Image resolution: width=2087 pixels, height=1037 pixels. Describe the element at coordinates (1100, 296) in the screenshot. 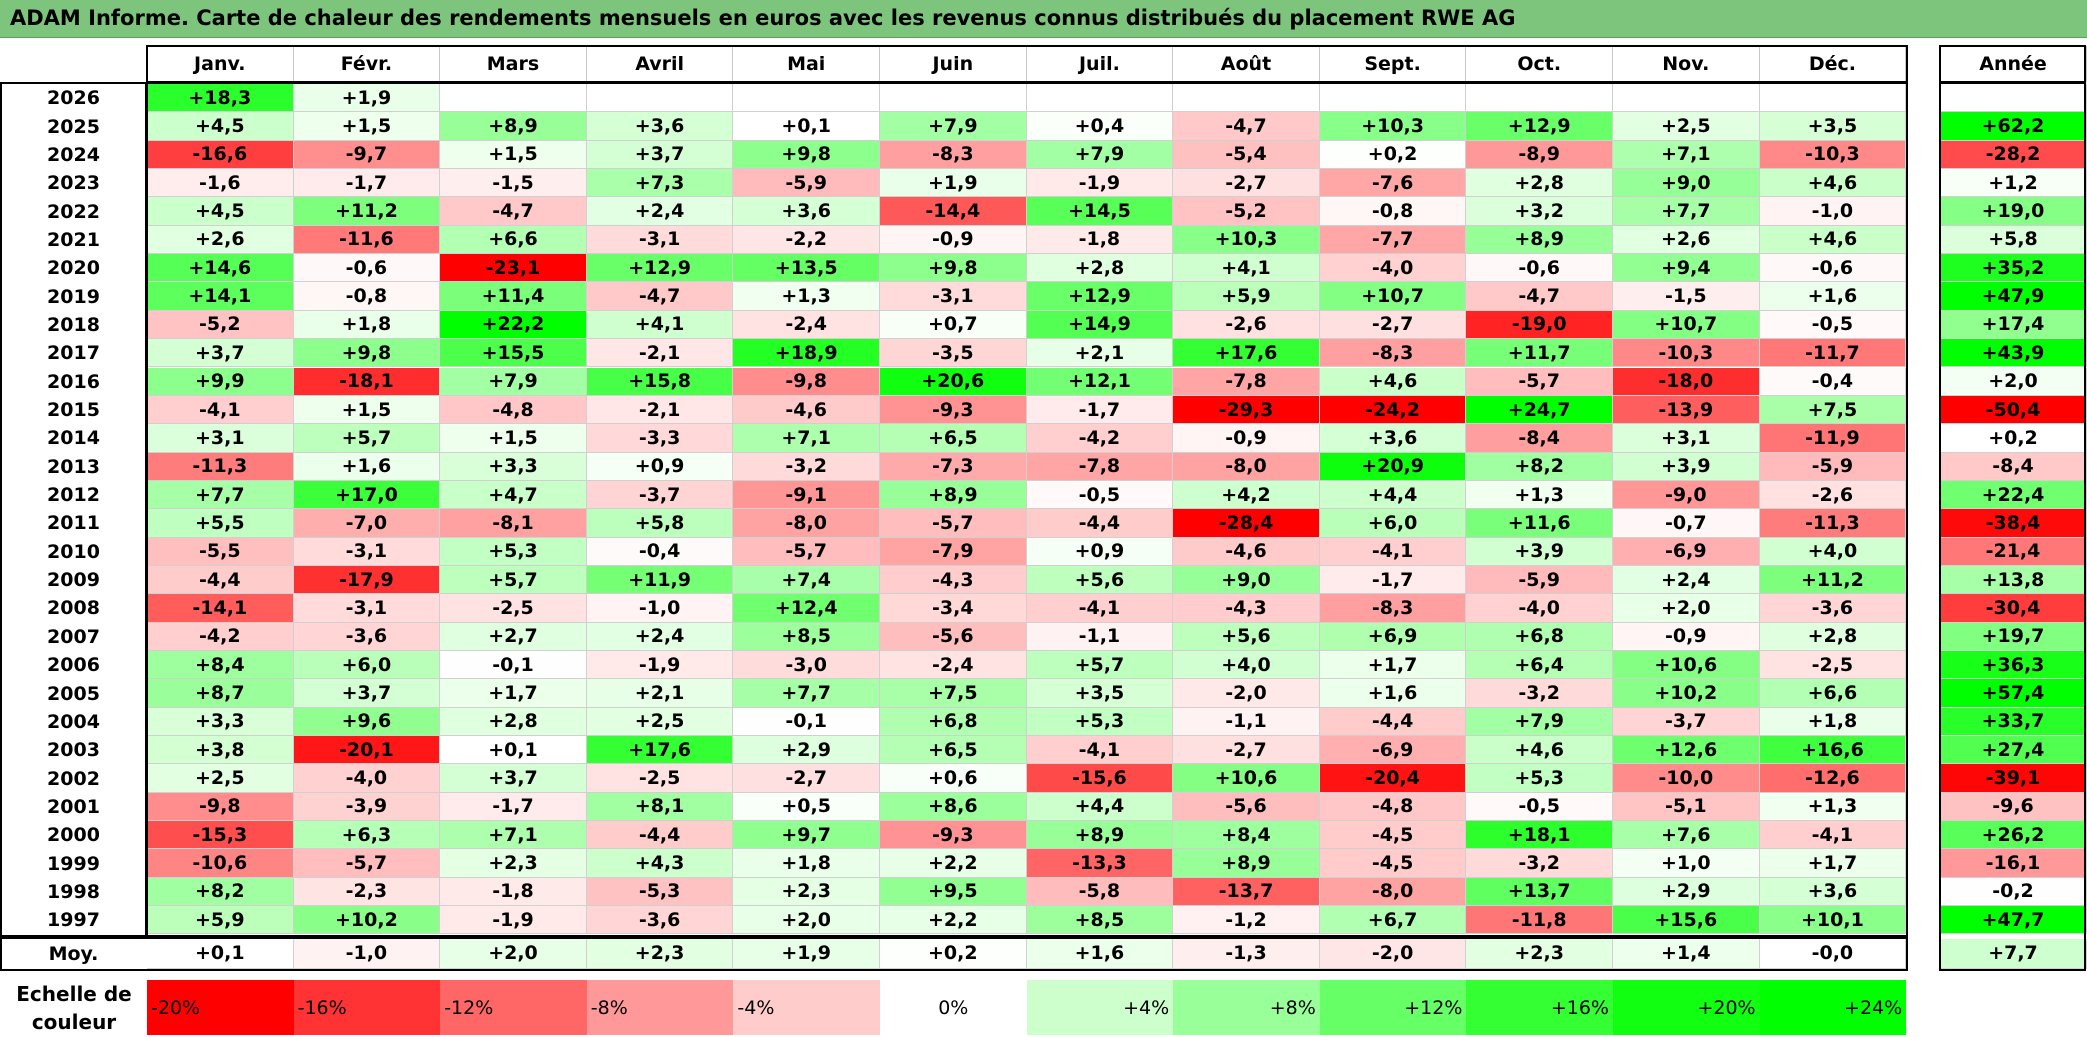

I see `heat-cell: +12,9` at that location.